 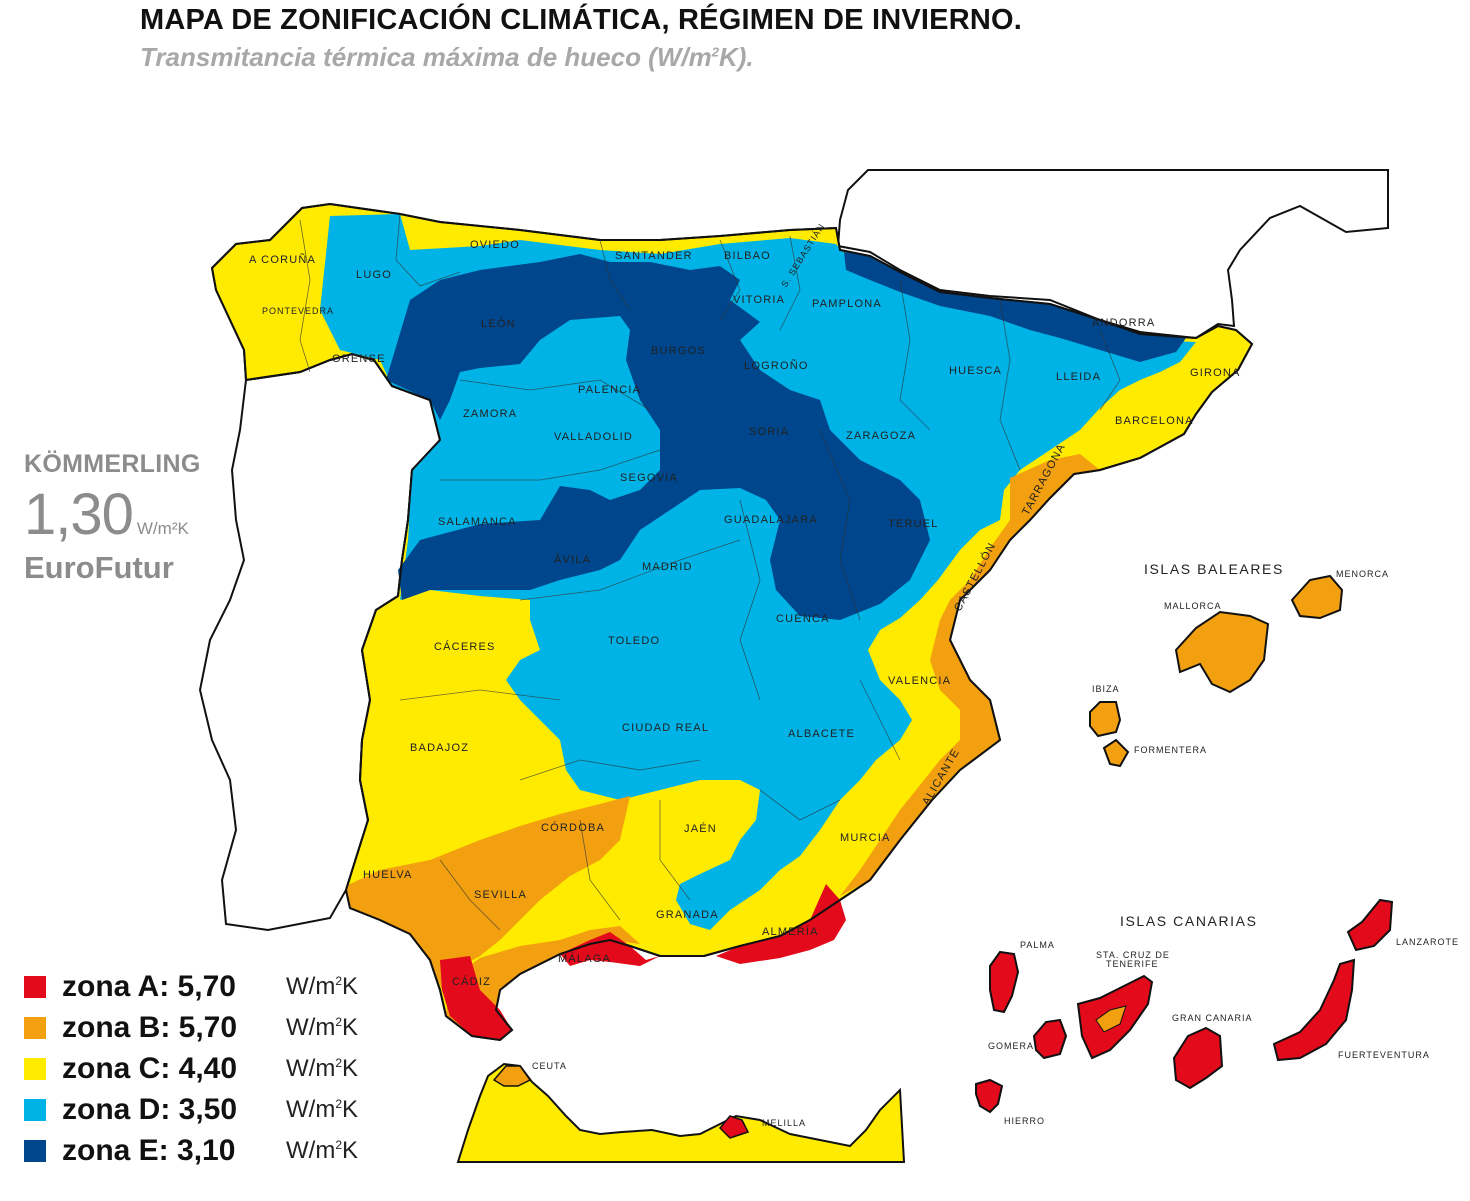 What do you see at coordinates (975, 371) in the screenshot?
I see `label-huesca: HUESCA` at bounding box center [975, 371].